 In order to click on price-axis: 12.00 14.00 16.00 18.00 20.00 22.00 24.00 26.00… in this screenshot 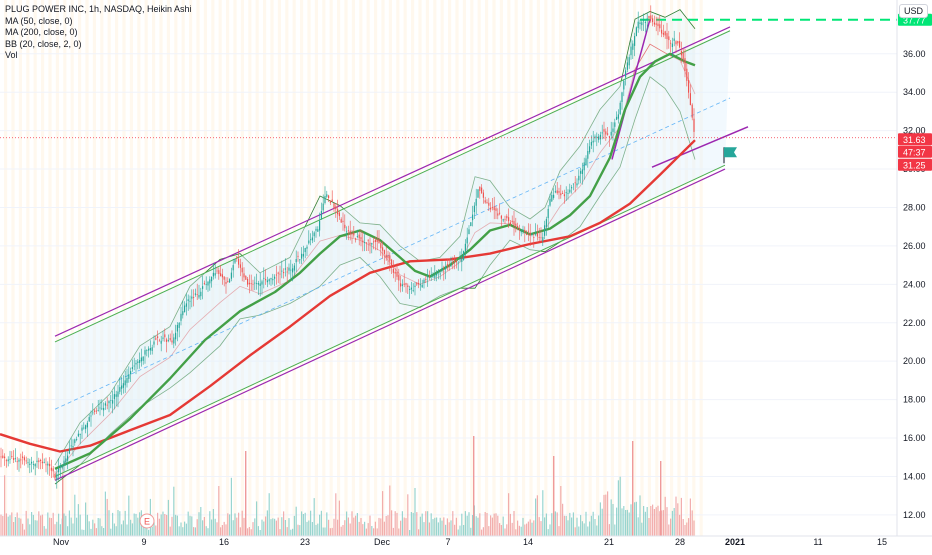, I will do `click(914, 268)`.